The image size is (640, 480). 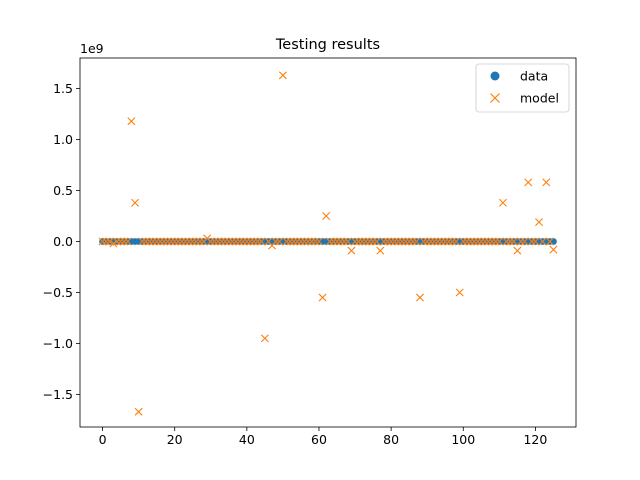 I want to click on y-tick-label: 1.0, so click(x=63, y=139).